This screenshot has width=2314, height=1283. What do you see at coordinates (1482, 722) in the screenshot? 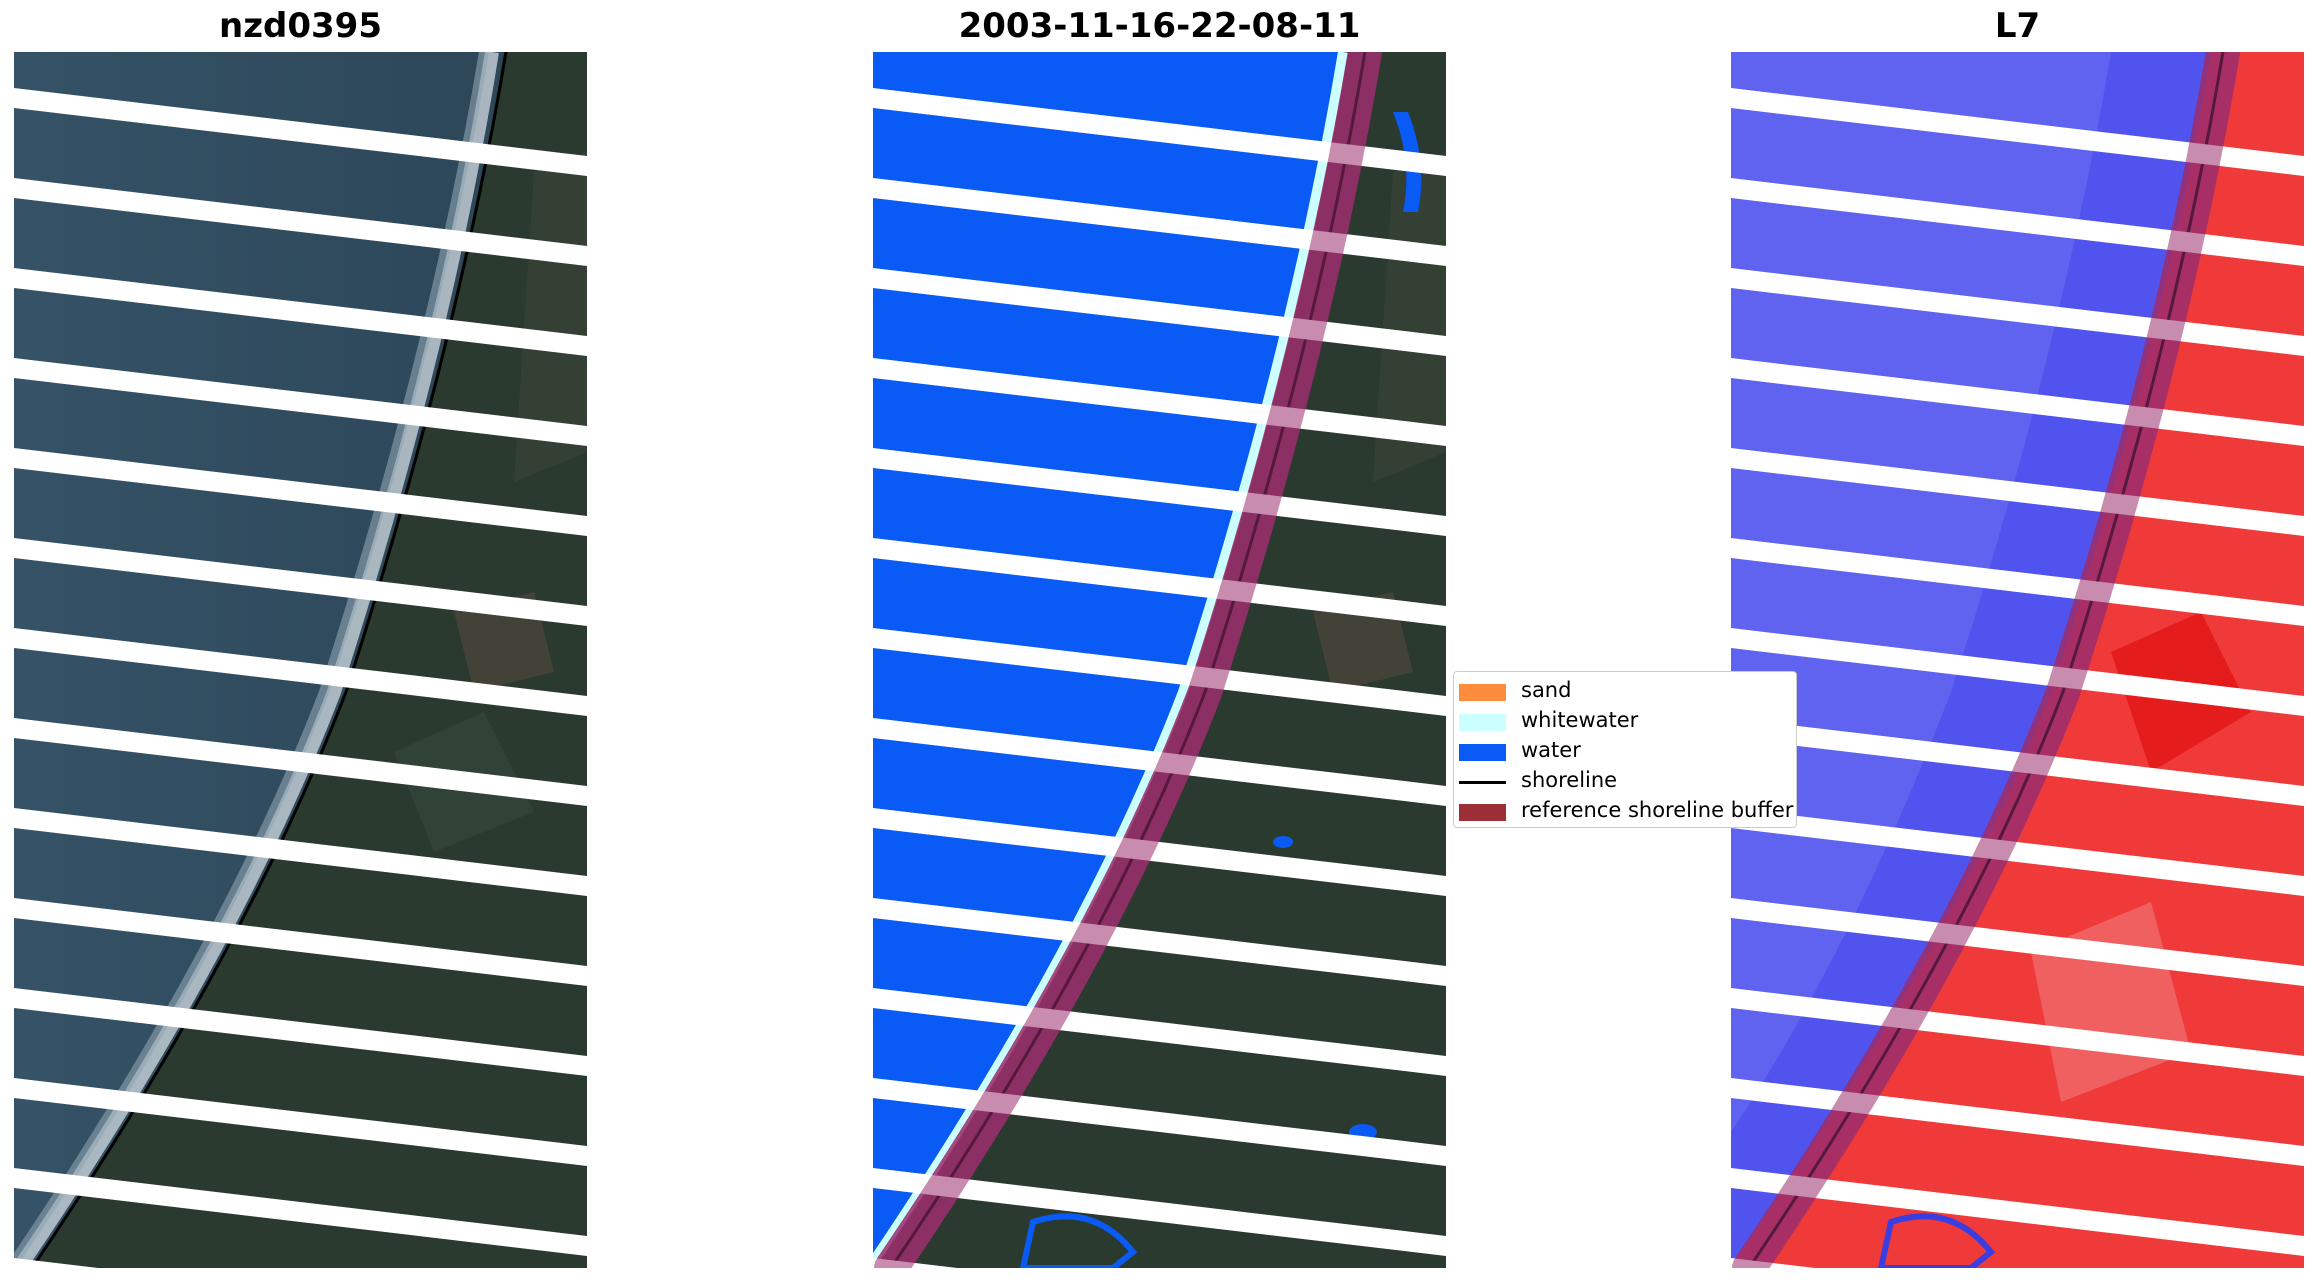
I see `legend-swatch-whitewater` at bounding box center [1482, 722].